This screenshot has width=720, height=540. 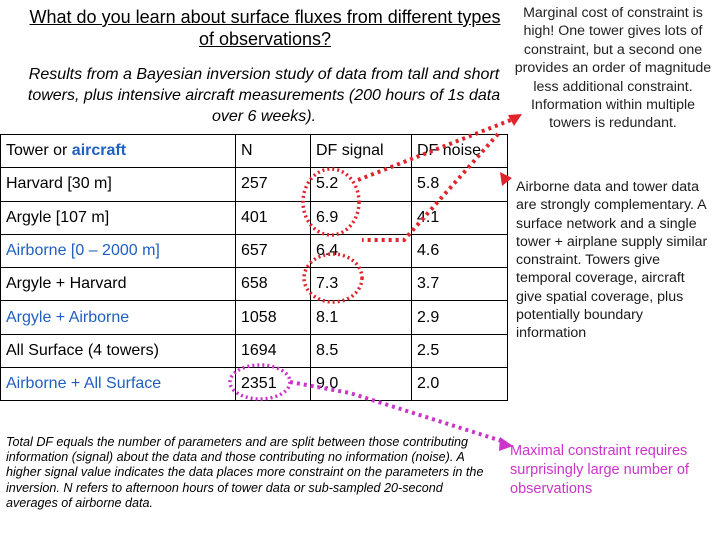 I want to click on table-row: Harvard [30 m] 257 5.2 5.8, so click(x=254, y=184).